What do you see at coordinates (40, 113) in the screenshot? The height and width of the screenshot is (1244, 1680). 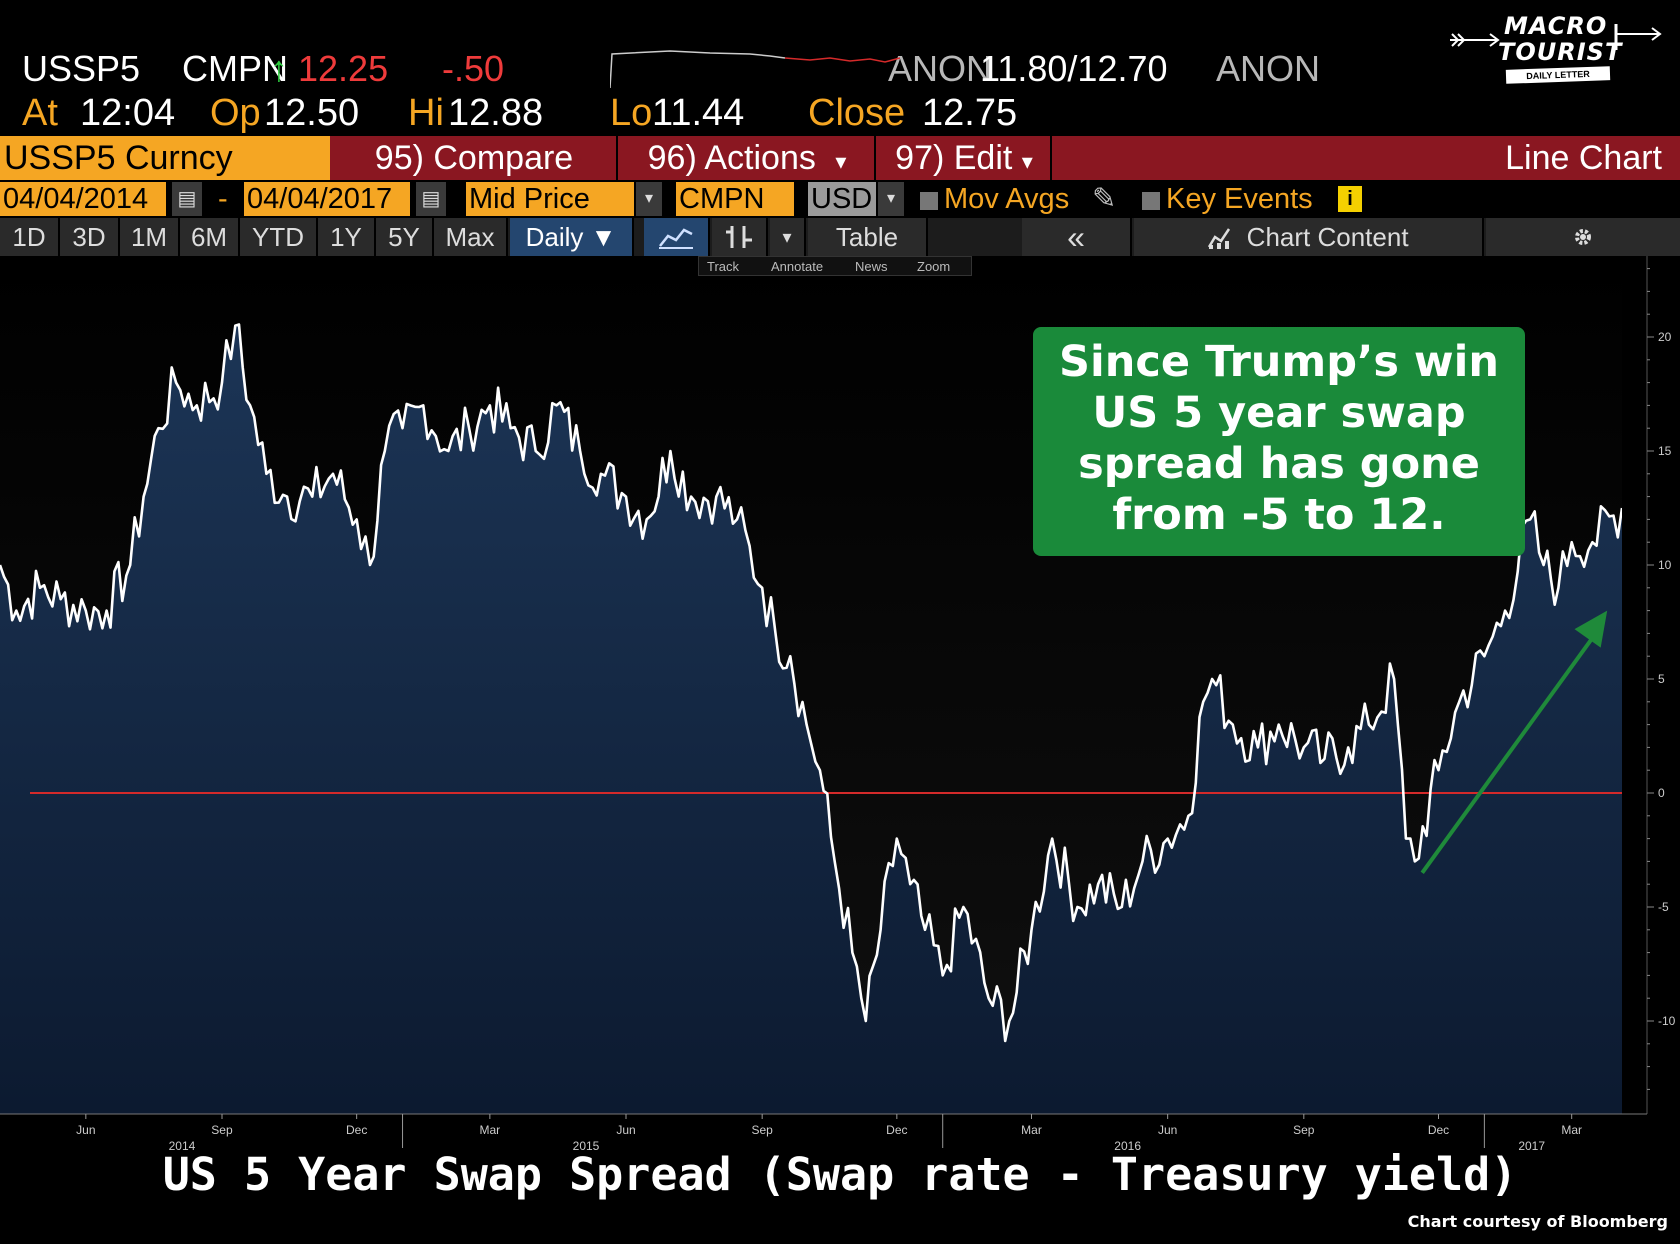 I see `at-label: At` at bounding box center [40, 113].